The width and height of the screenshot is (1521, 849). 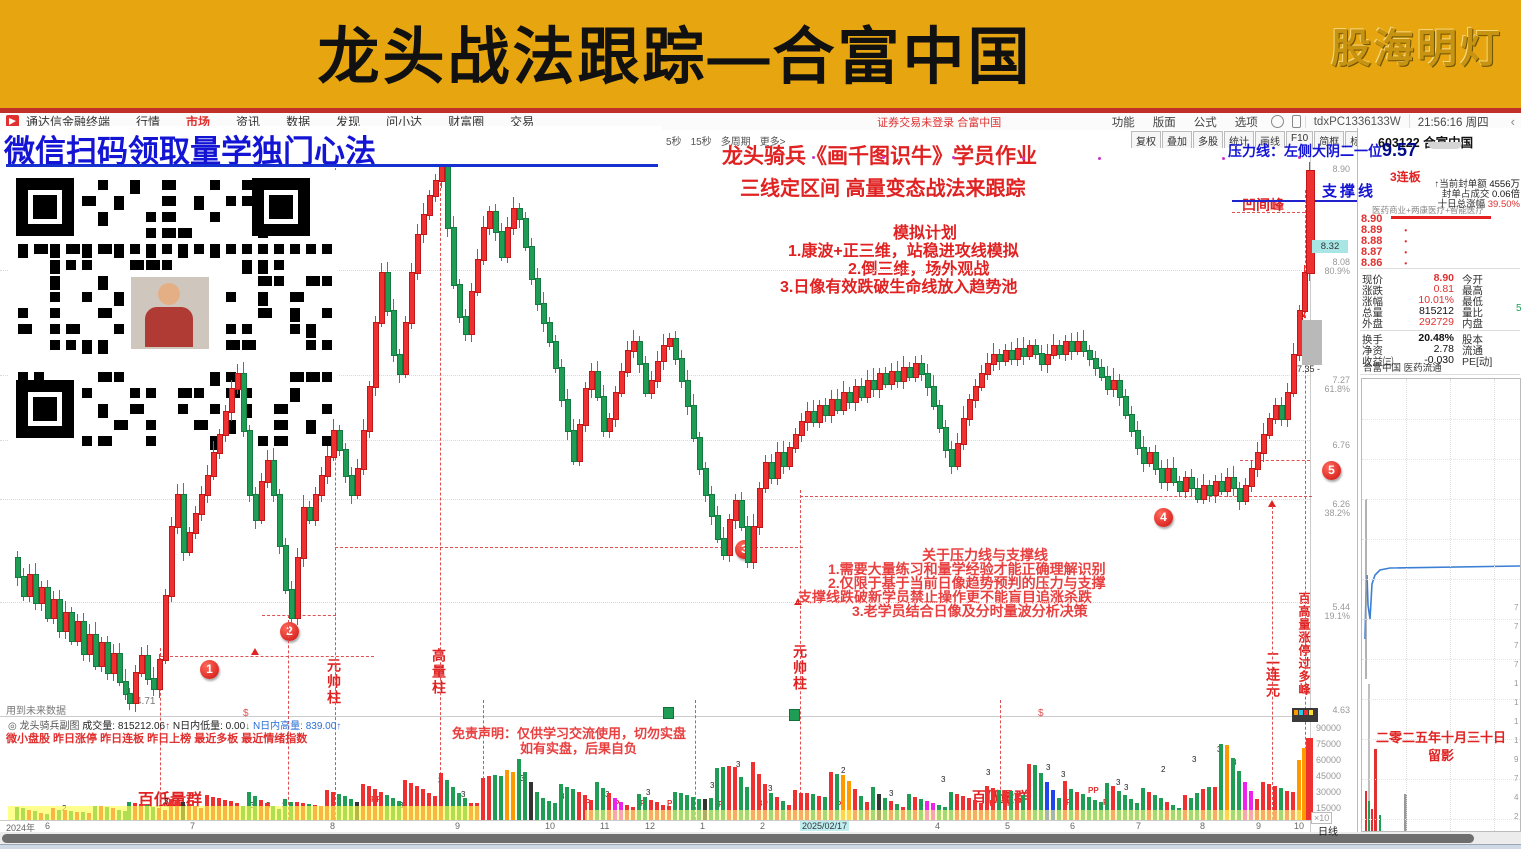 I want to click on menu-item-5: 问小达, so click(x=404, y=122).